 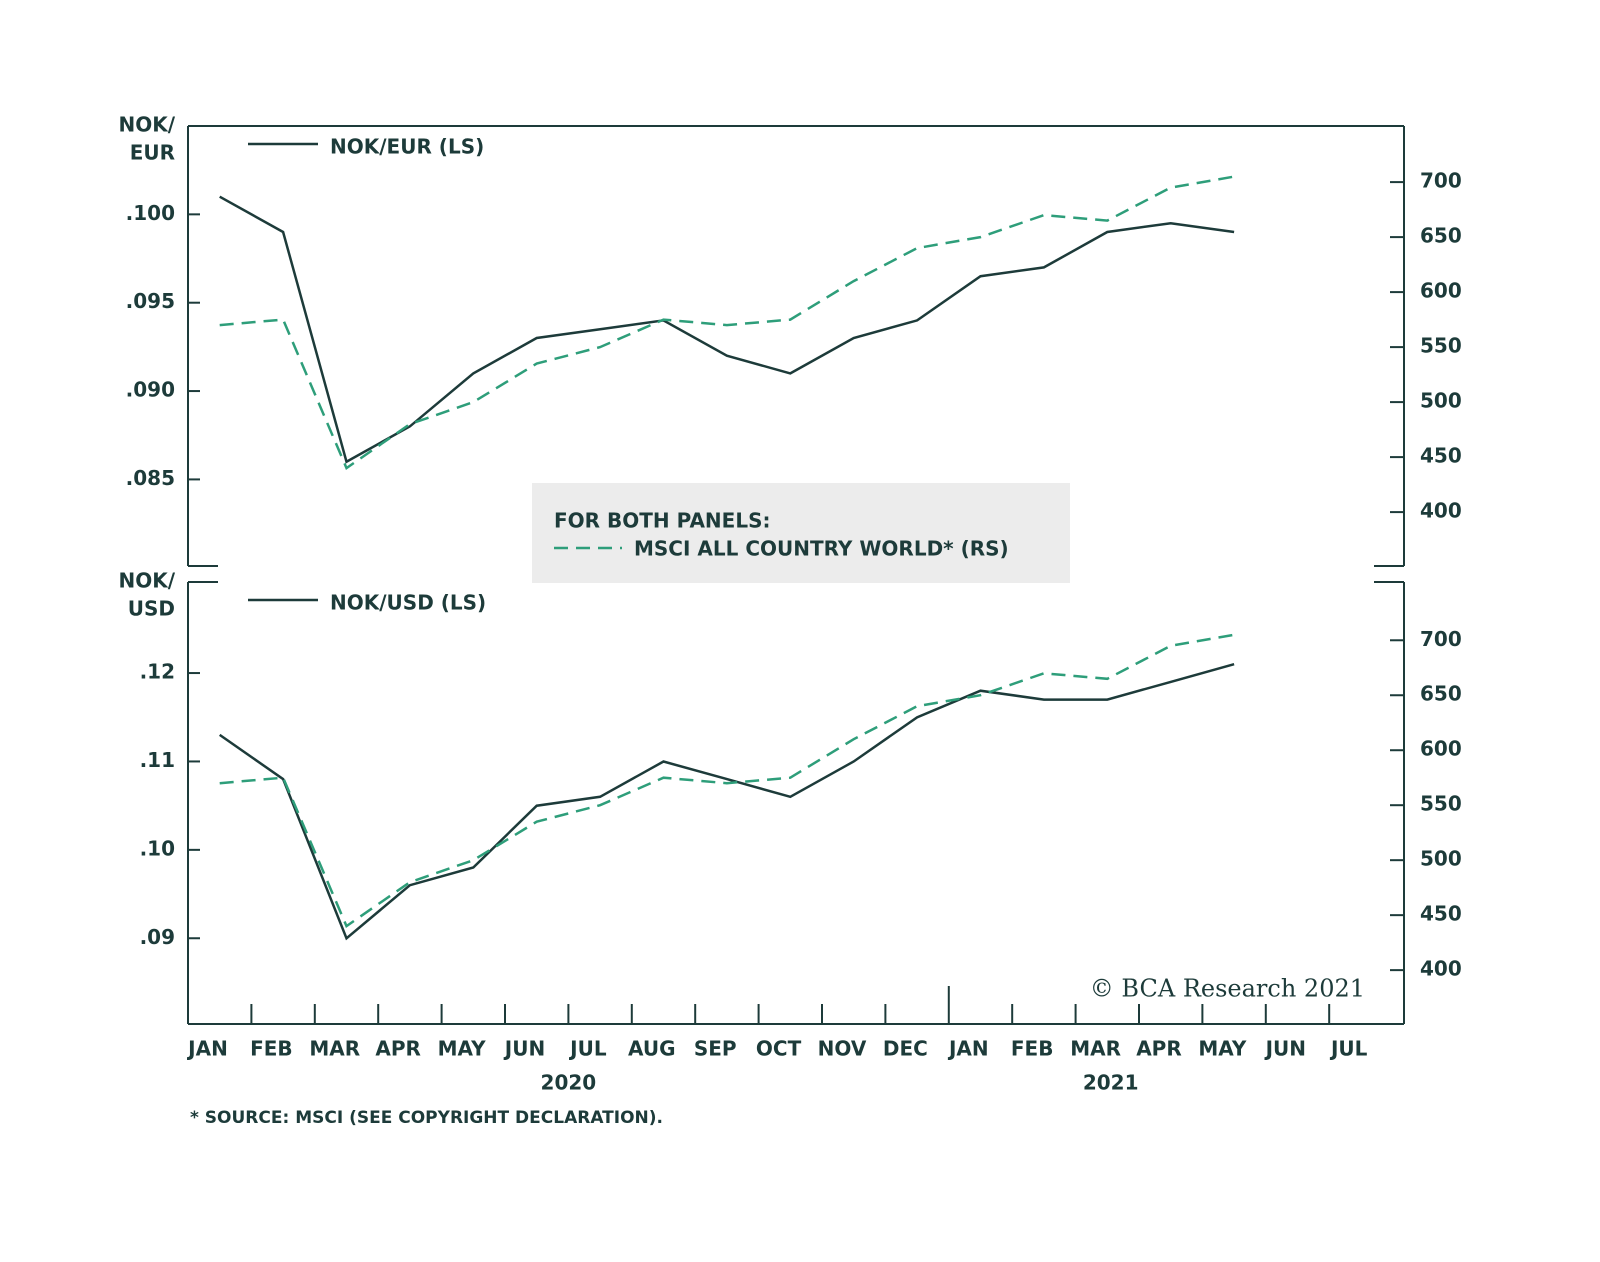 I want to click on y-tick-label: .085, so click(x=150, y=478).